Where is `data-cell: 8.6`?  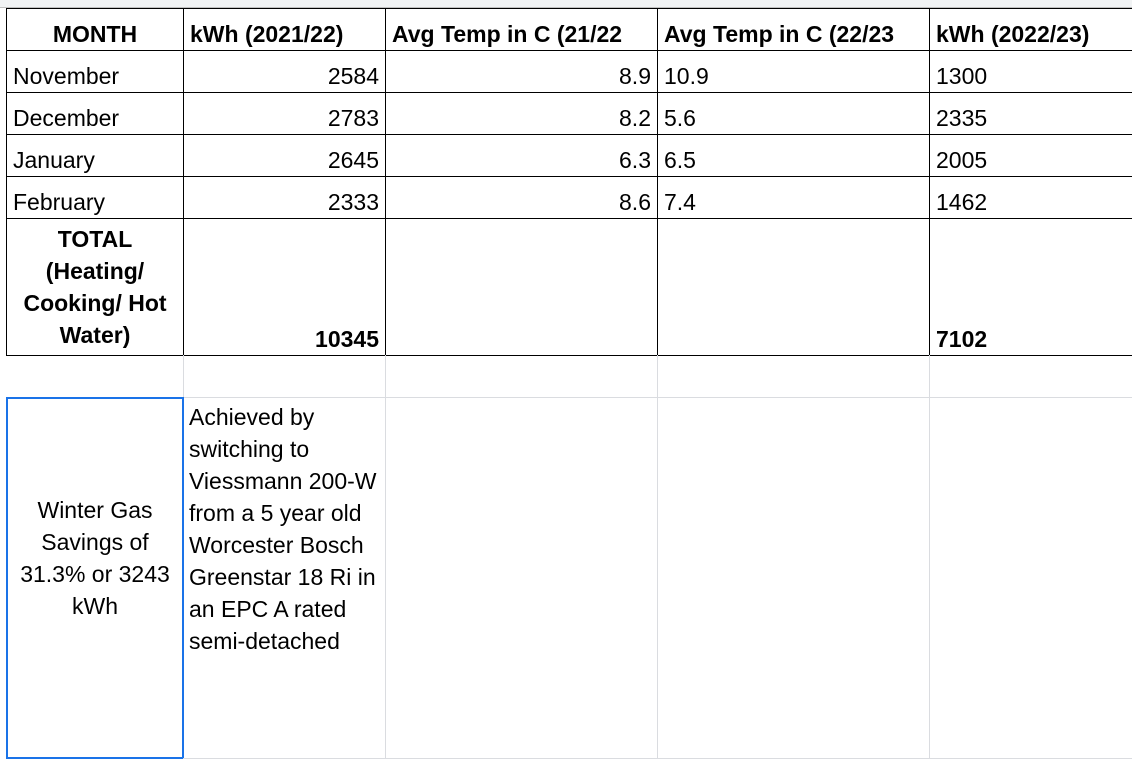
data-cell: 8.6 is located at coordinates (521, 197).